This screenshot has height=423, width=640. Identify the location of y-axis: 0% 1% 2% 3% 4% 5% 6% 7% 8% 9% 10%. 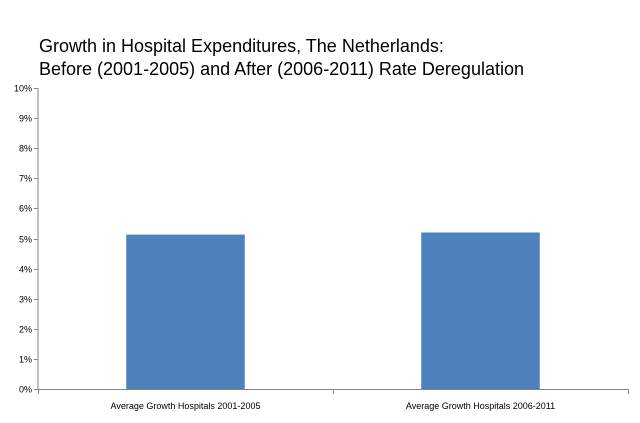
(26, 239).